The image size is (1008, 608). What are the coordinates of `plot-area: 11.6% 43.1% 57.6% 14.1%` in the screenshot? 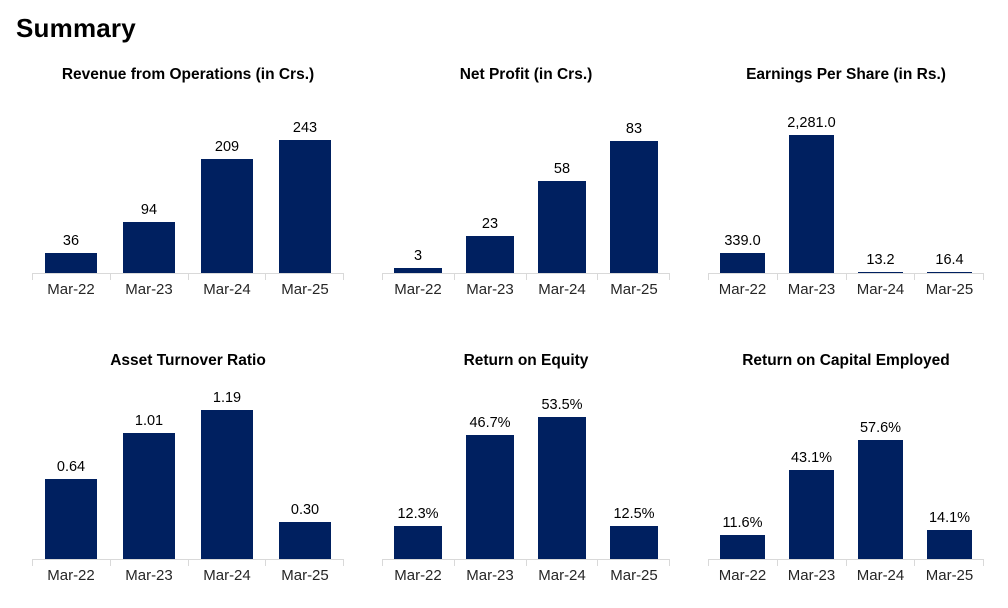 It's located at (846, 471).